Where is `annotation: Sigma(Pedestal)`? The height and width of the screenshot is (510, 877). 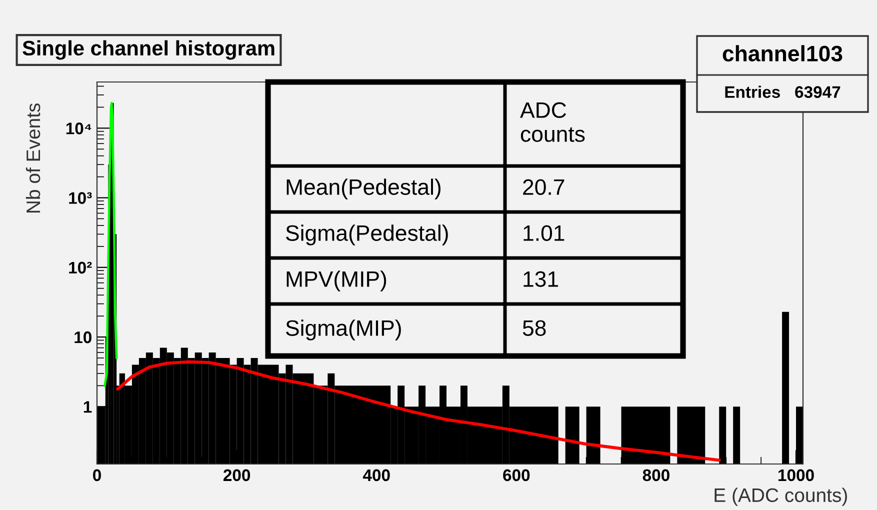 annotation: Sigma(Pedestal) is located at coordinates (367, 235).